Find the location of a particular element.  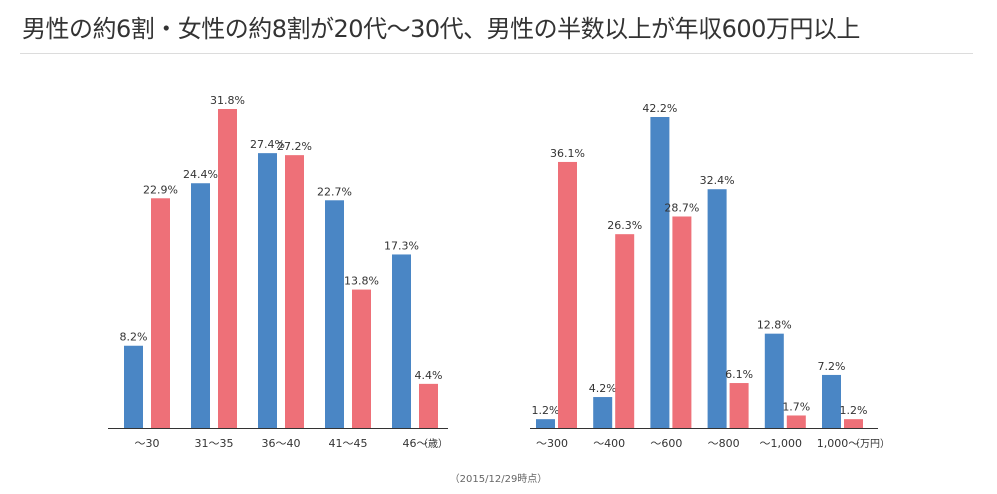

age-data-label: 31.8% is located at coordinates (227, 100).